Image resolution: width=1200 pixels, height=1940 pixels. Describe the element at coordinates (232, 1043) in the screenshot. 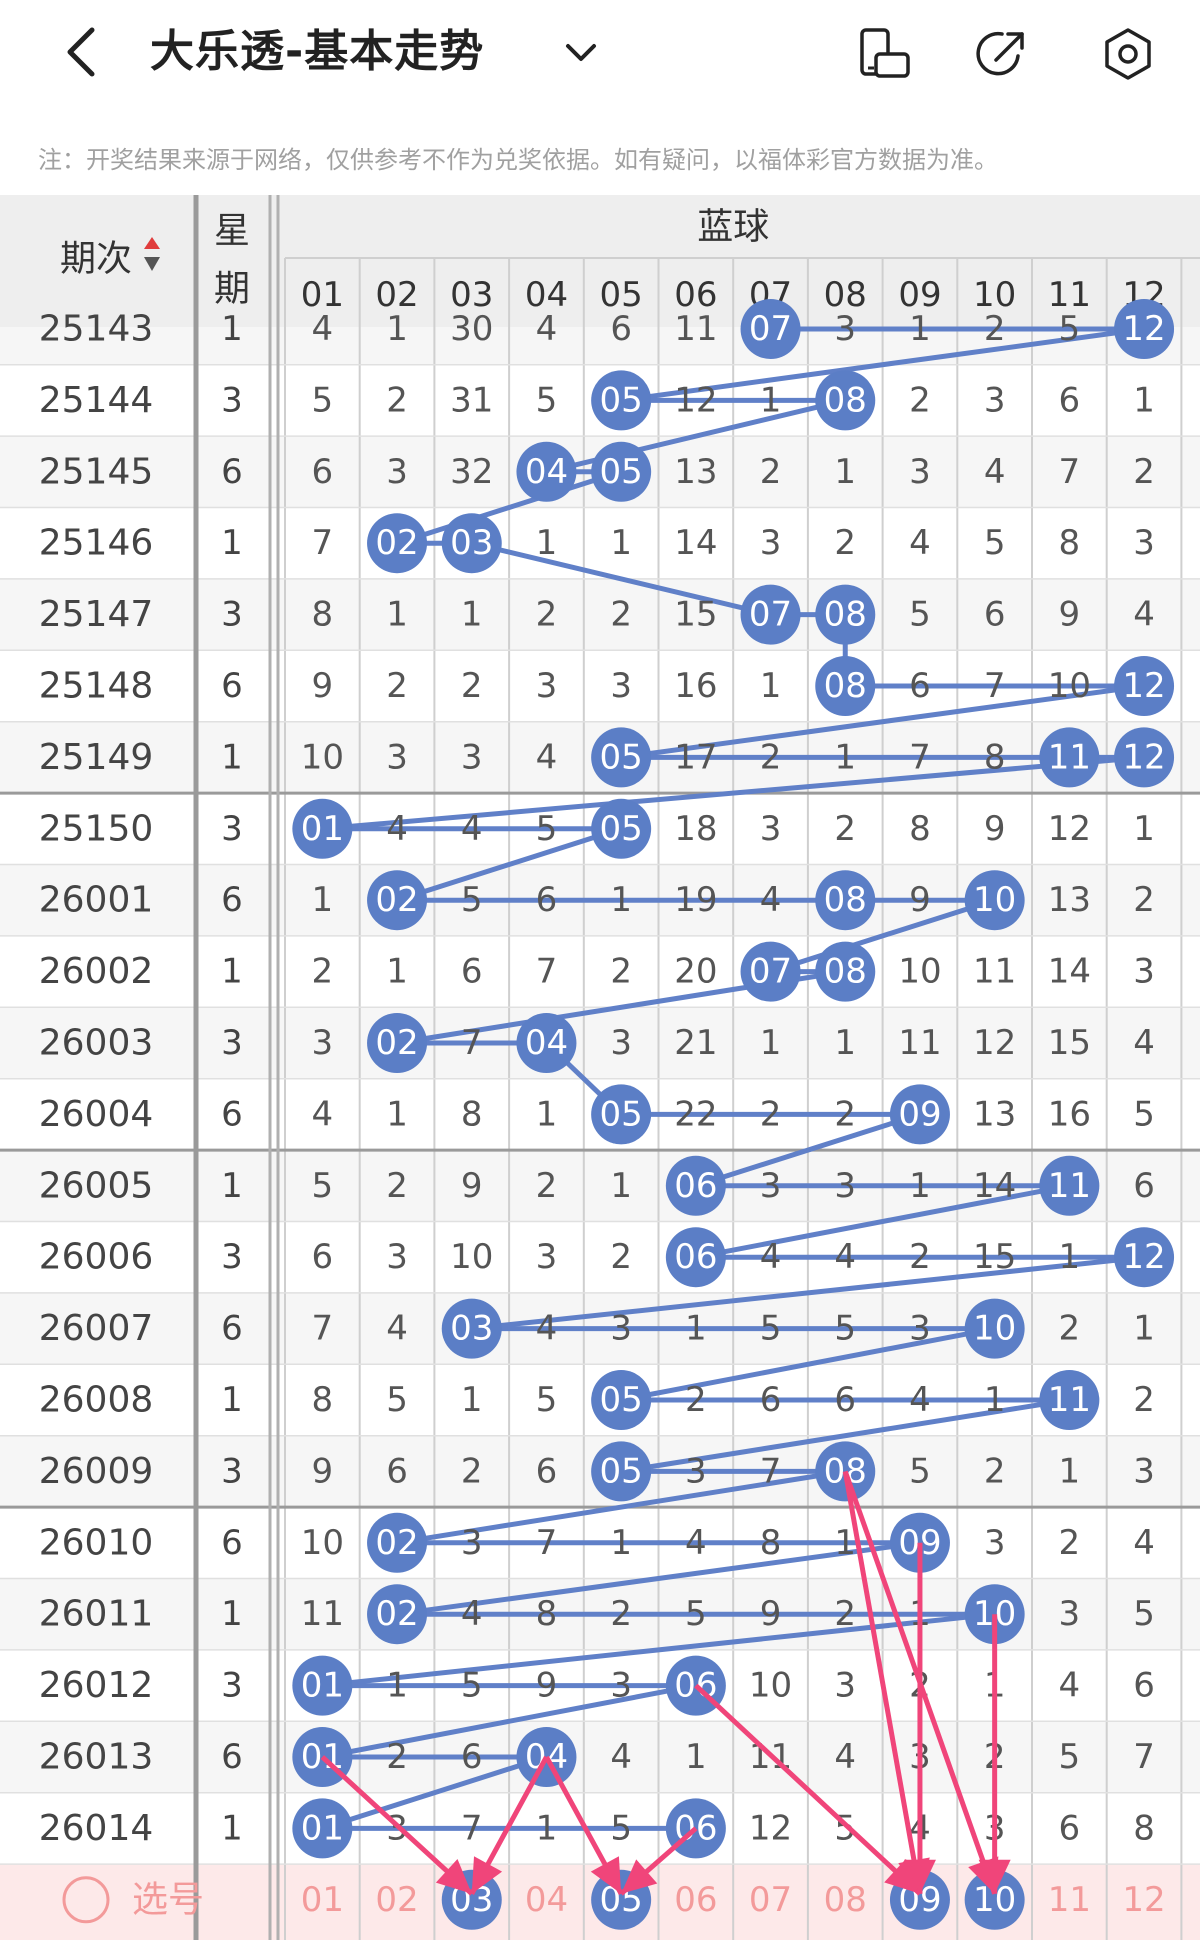

I see `week-day: 3` at that location.